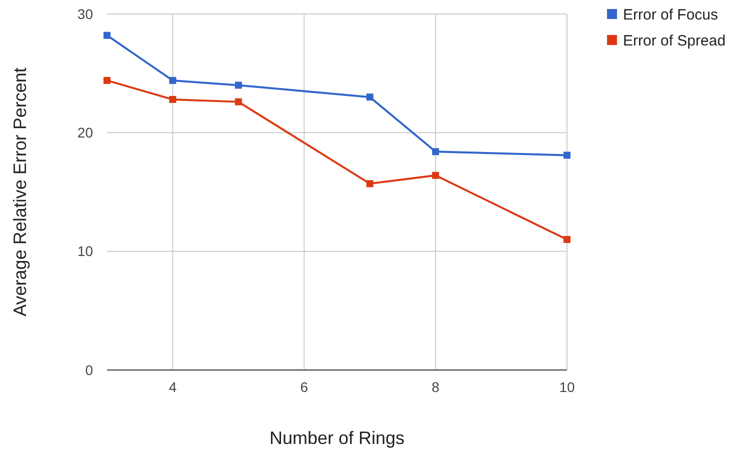 This screenshot has width=753, height=453. I want to click on x-tick-label: 10, so click(567, 387).